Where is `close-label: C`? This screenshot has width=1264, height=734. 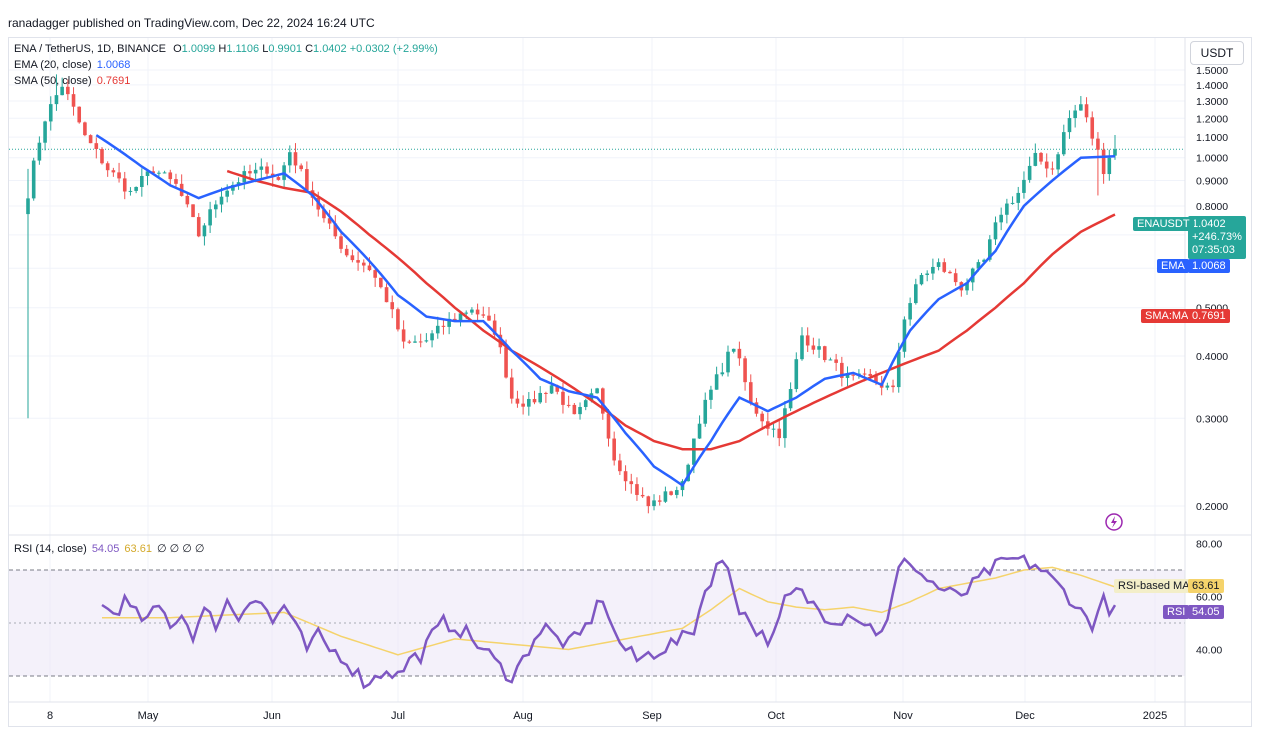
close-label: C is located at coordinates (309, 49).